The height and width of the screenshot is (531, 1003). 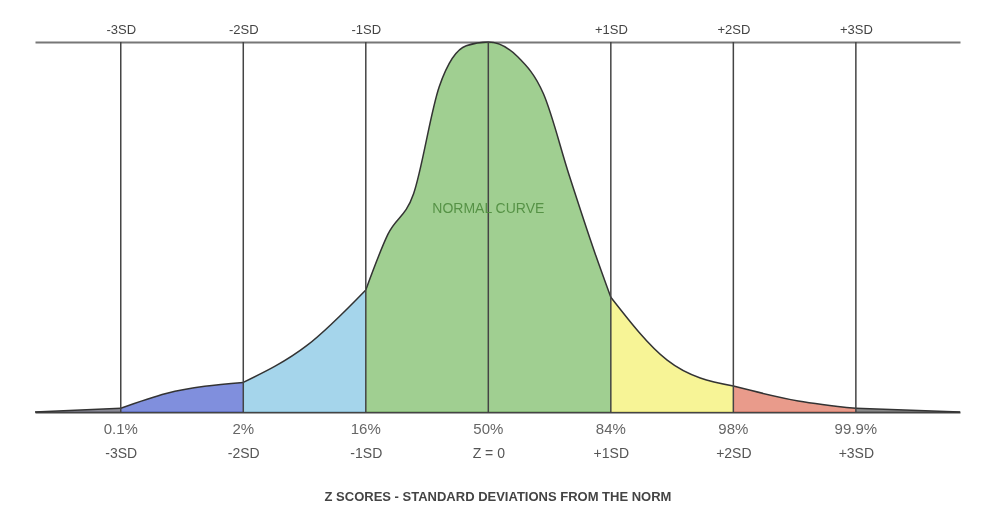 What do you see at coordinates (856, 452) in the screenshot?
I see `x-tick-label: +3SD` at bounding box center [856, 452].